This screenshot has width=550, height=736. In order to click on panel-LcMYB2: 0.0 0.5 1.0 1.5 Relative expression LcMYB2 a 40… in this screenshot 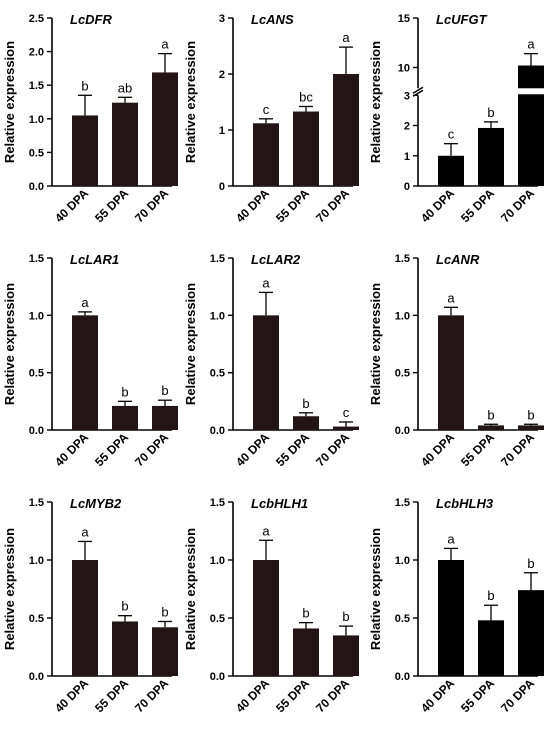, I will do `click(90, 605)`.